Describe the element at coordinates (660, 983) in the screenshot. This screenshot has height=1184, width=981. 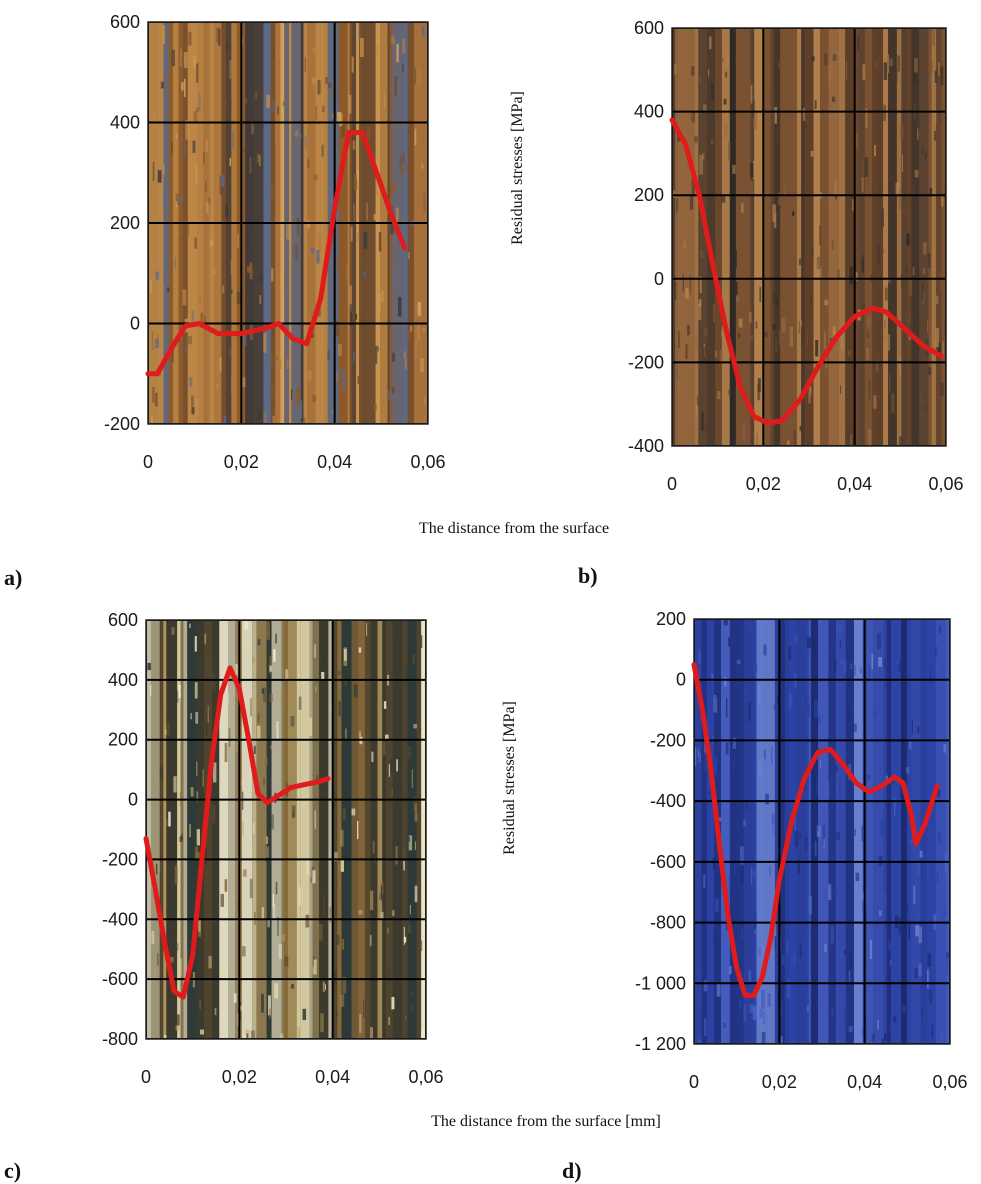
I see `y-tick-label: -1 000` at that location.